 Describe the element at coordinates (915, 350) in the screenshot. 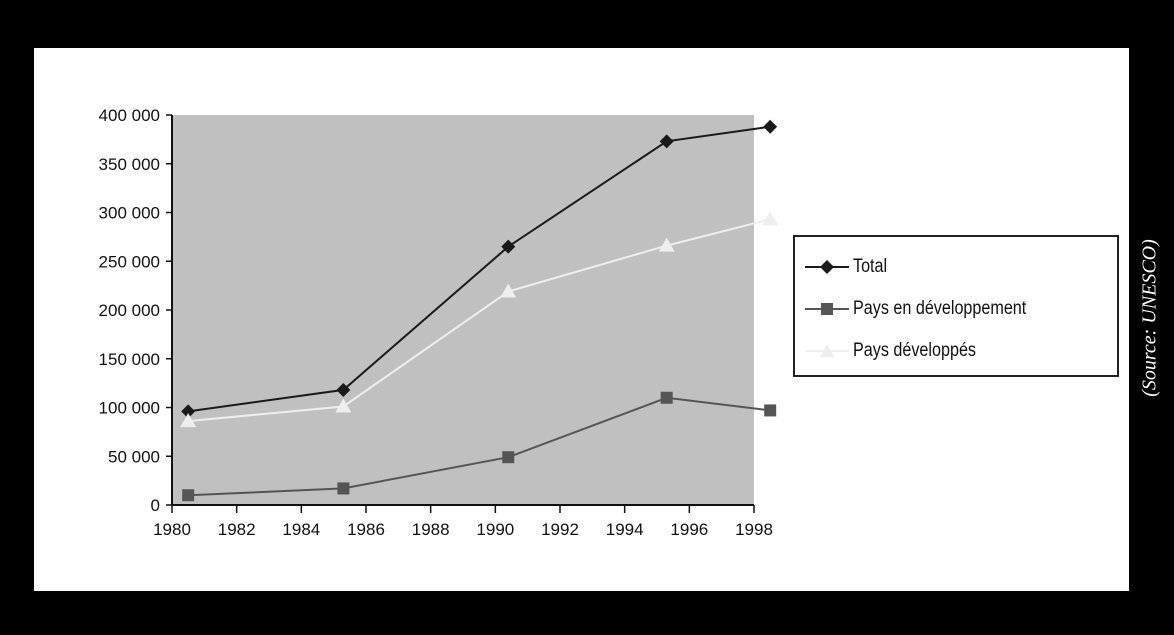

I see `legend-label-pays-developpes: Pays développés` at that location.